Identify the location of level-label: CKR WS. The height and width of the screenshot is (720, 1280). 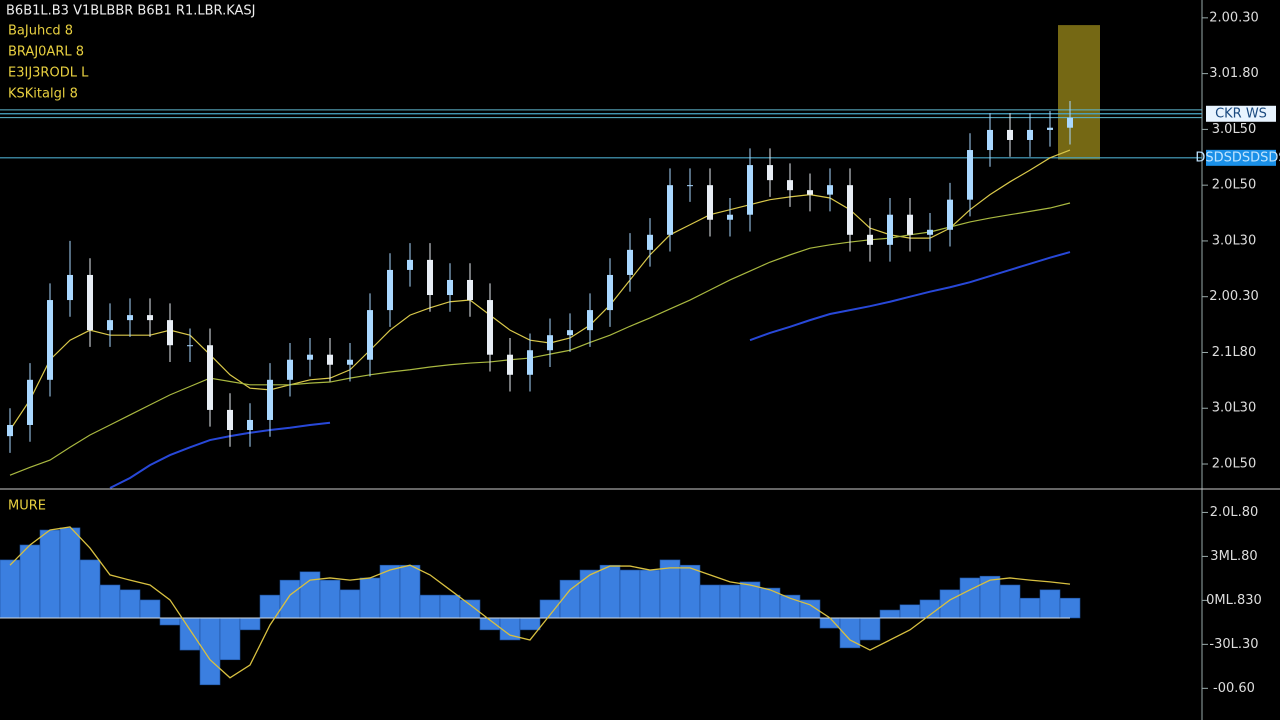
(1241, 113).